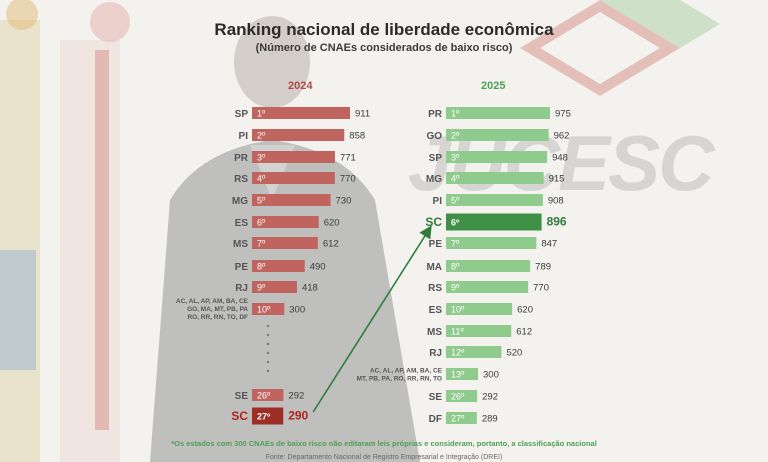  What do you see at coordinates (297, 310) in the screenshot?
I see `left-value-label-9: 300` at bounding box center [297, 310].